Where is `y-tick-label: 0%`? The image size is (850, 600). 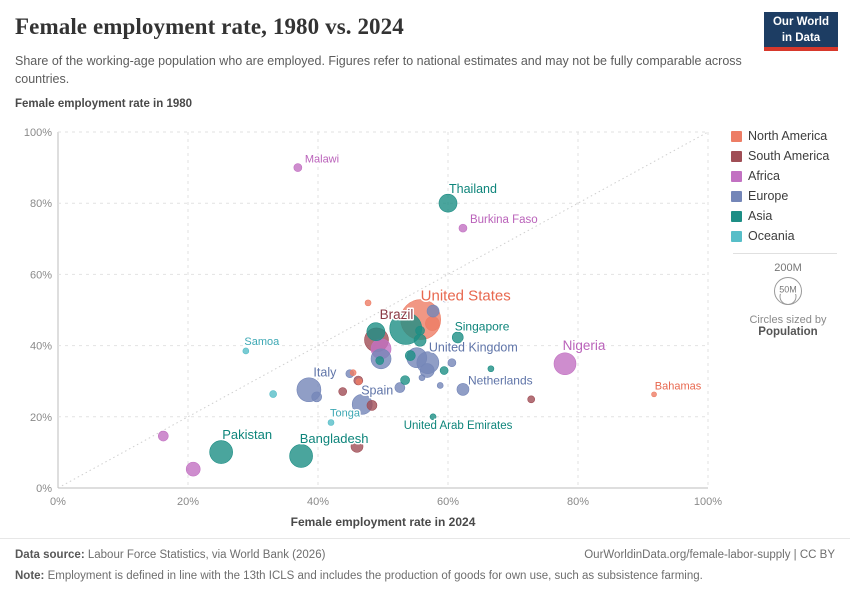 y-tick-label: 0% is located at coordinates (44, 489).